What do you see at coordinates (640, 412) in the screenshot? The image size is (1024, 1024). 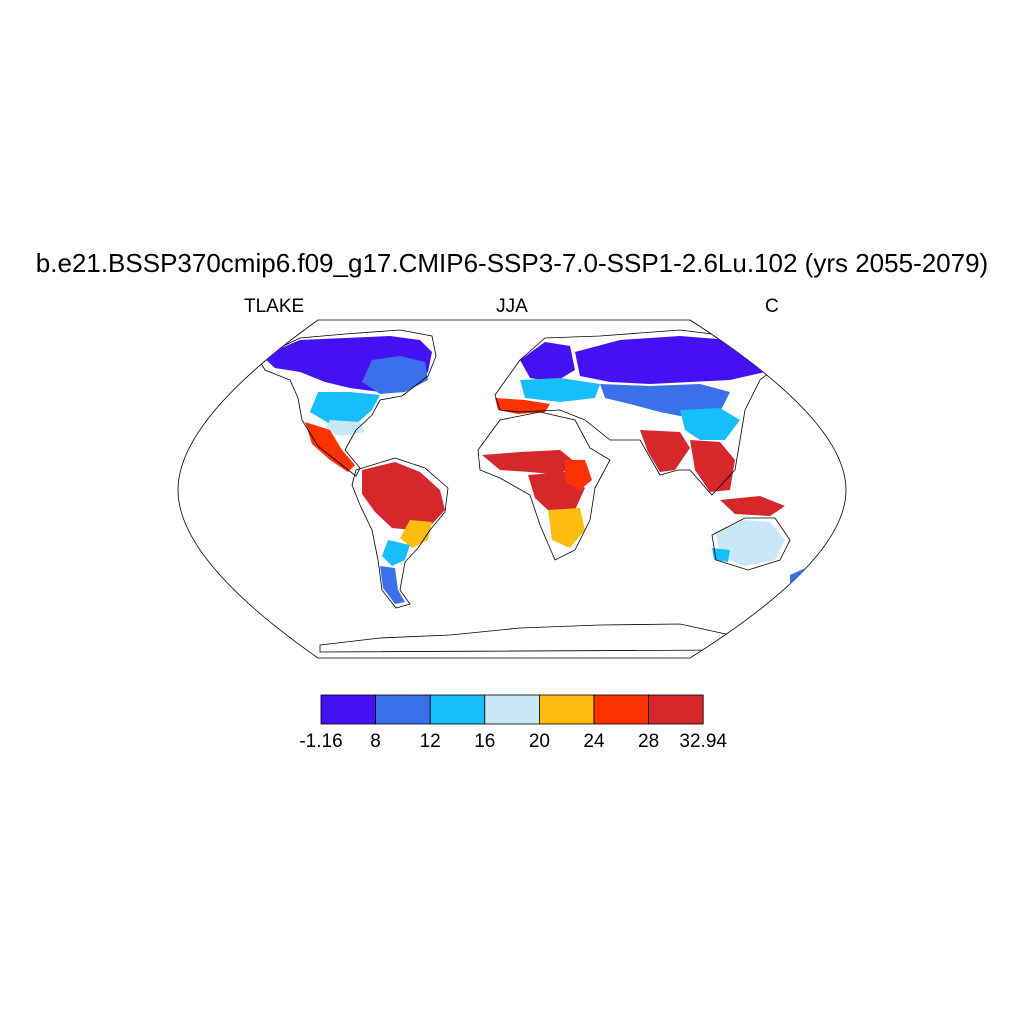 I see `coast-eurasia` at bounding box center [640, 412].